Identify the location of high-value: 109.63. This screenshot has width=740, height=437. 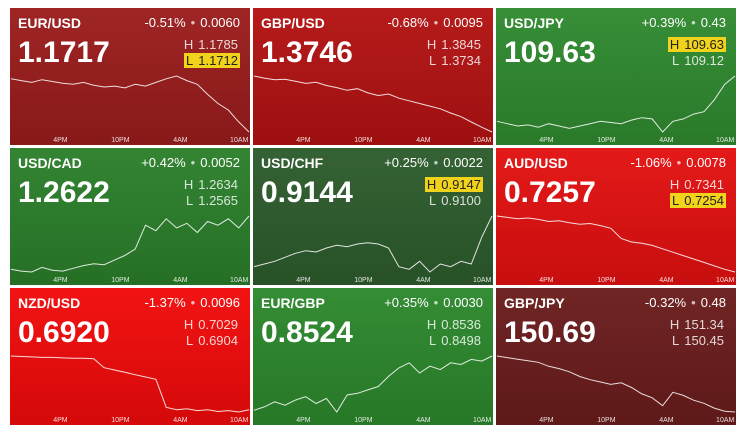
(704, 44).